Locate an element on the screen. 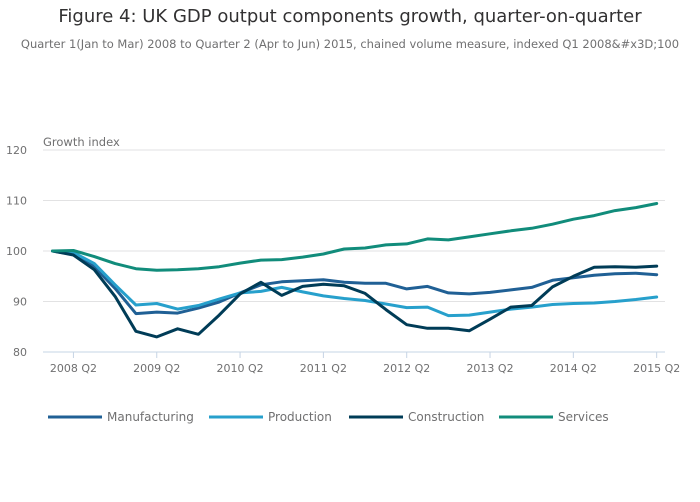 Image resolution: width=700 pixels, height=502 pixels. y-tick-label: 80 is located at coordinates (20, 352).